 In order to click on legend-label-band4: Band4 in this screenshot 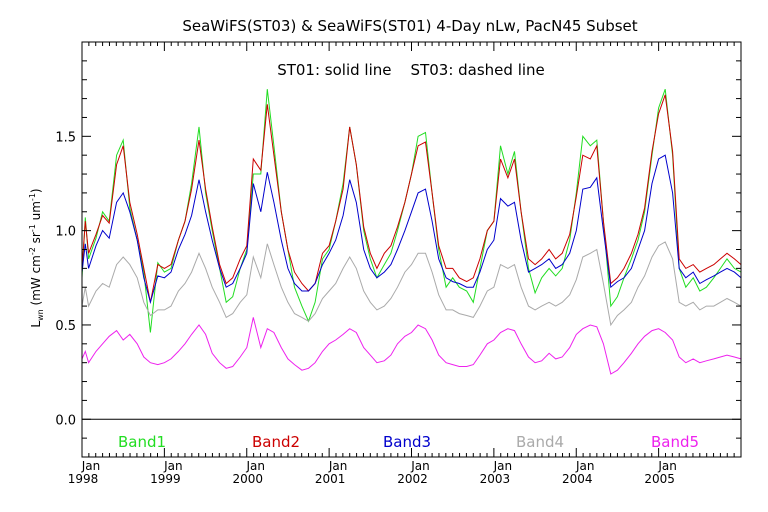, I will do `click(540, 442)`.